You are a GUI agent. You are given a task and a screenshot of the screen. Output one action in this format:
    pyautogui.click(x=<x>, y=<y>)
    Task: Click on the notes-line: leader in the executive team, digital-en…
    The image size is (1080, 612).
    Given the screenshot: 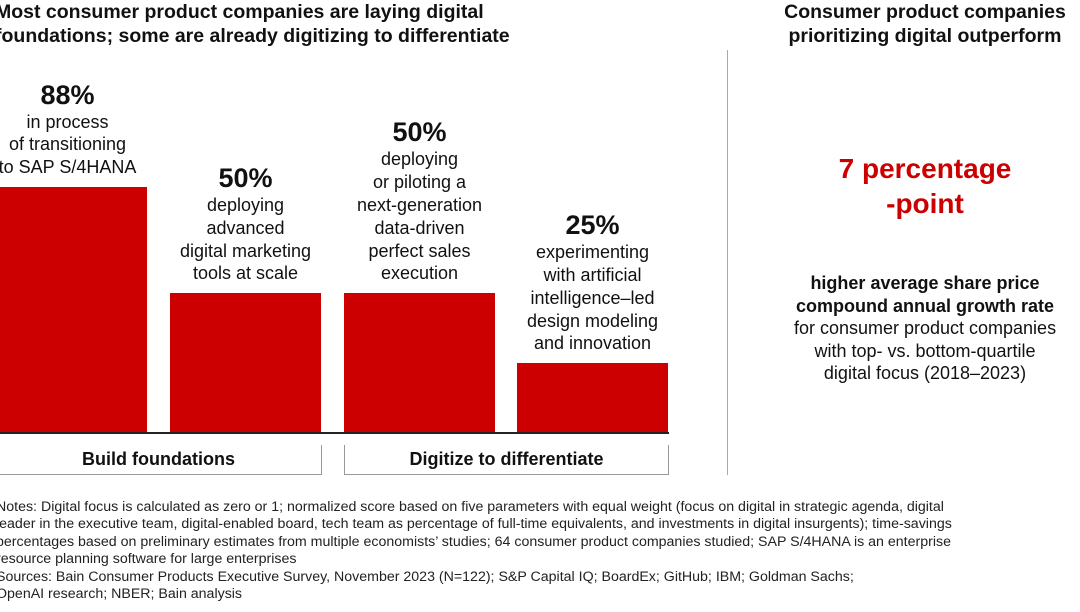 What is the action you would take?
    pyautogui.click(x=476, y=524)
    